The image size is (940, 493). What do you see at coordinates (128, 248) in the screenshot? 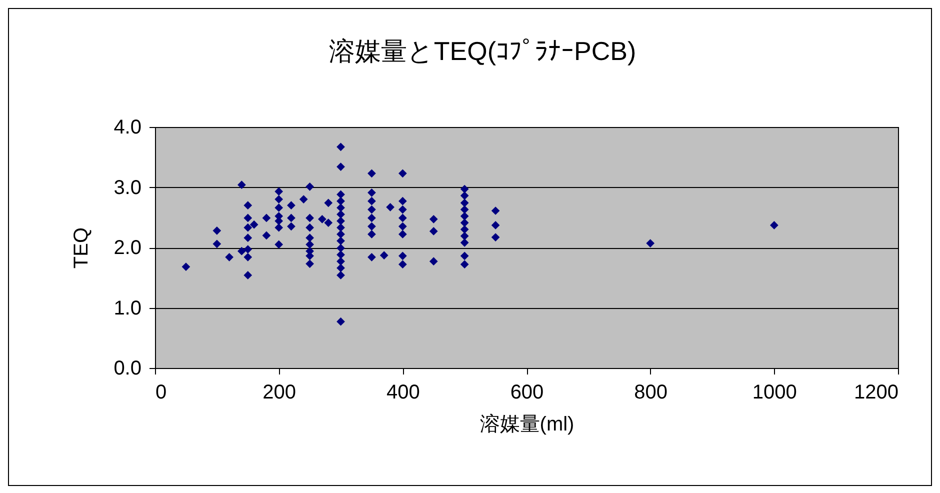
I see `y-tick-label: 2.0` at bounding box center [128, 248].